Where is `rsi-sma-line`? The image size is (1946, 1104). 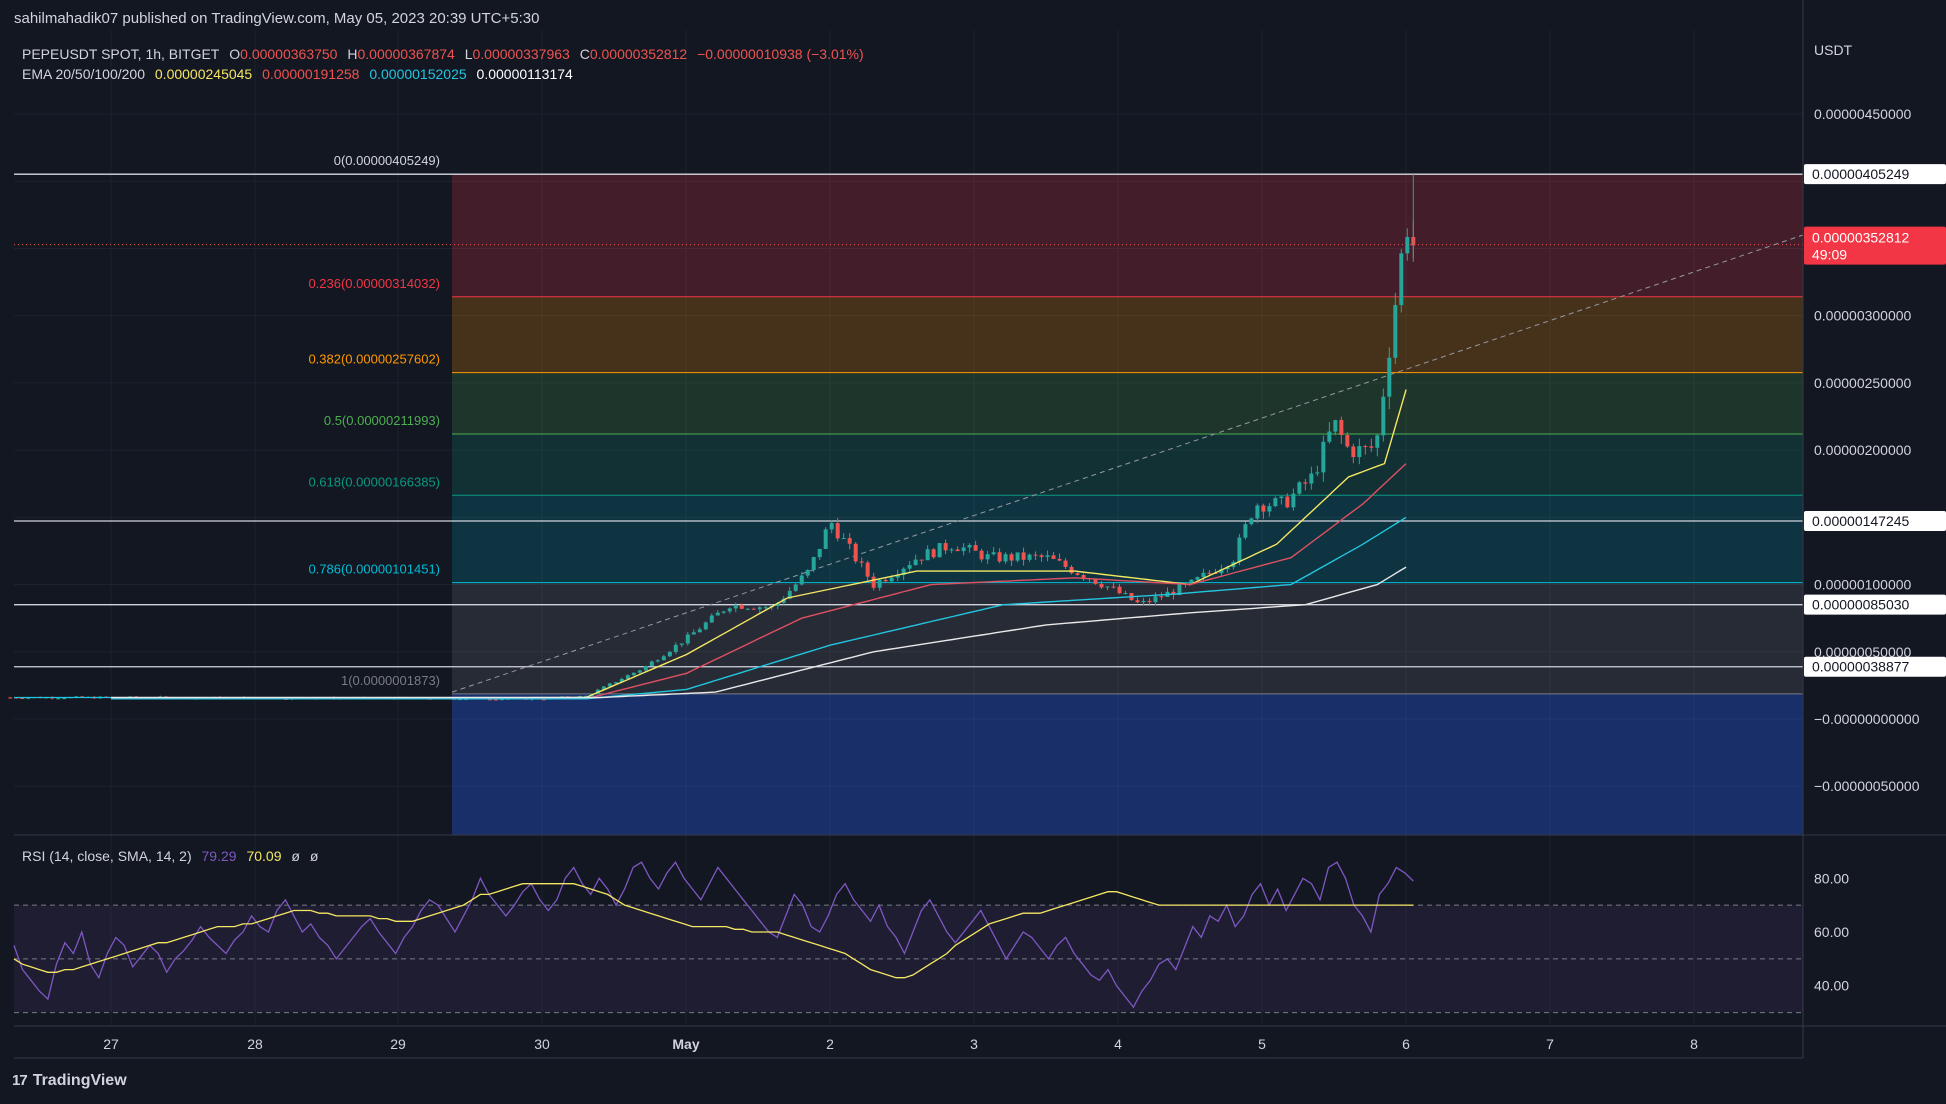
rsi-sma-line is located at coordinates (713, 931).